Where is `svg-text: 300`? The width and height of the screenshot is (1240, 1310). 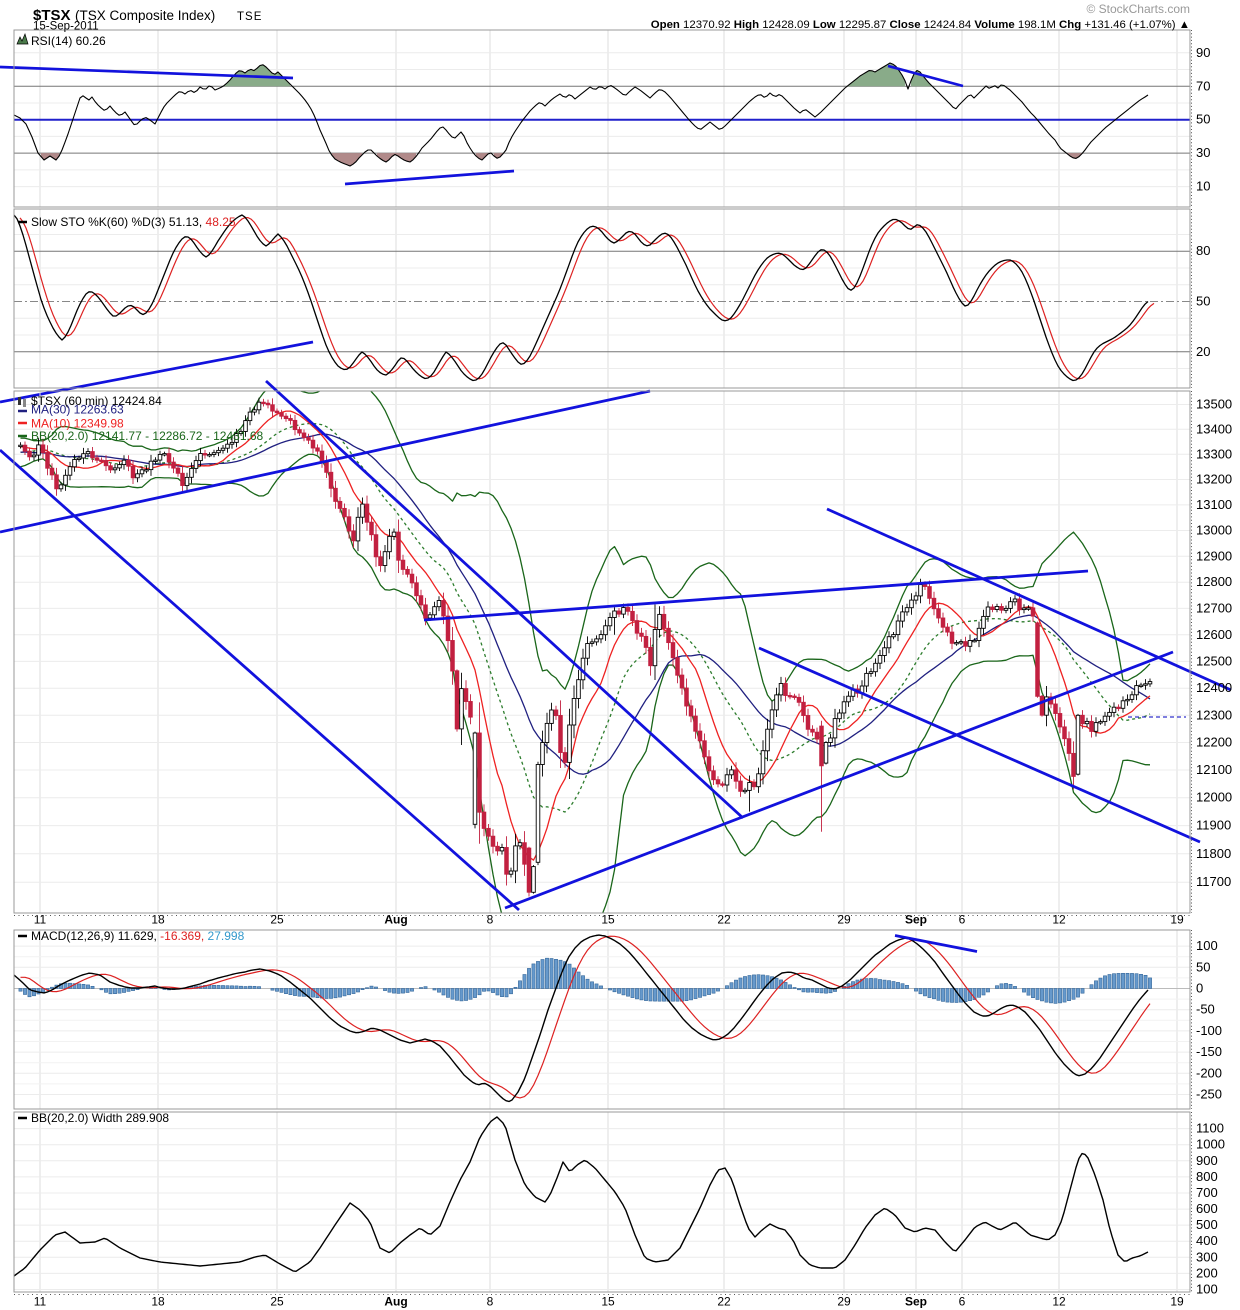
svg-text: 300 is located at coordinates (1207, 1256).